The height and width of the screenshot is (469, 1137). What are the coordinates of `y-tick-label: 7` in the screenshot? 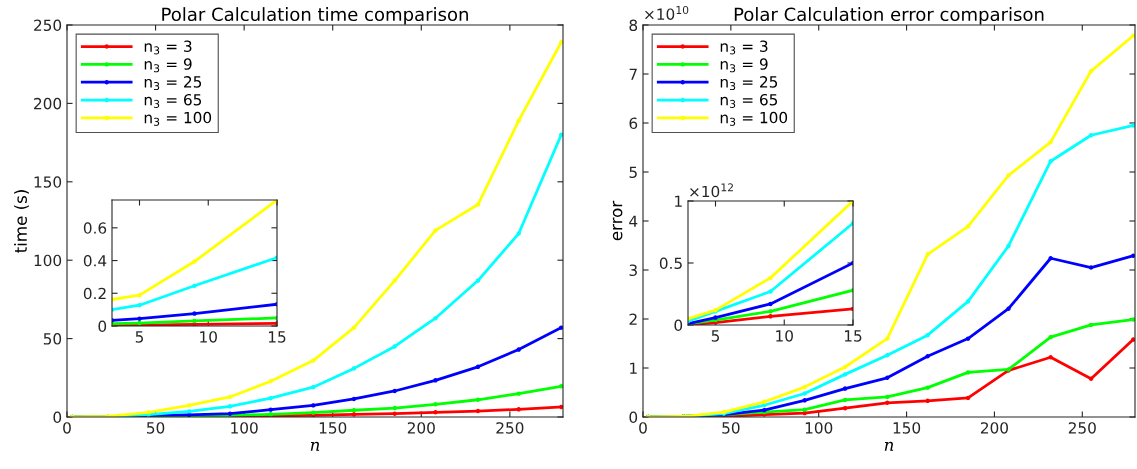 It's located at (633, 74).